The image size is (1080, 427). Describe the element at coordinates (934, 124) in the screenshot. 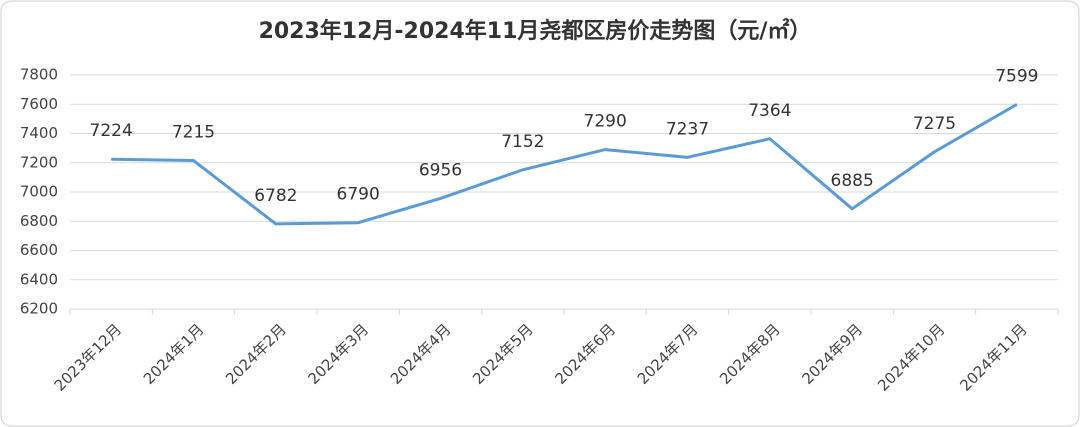

I see `data-label: 7275` at that location.